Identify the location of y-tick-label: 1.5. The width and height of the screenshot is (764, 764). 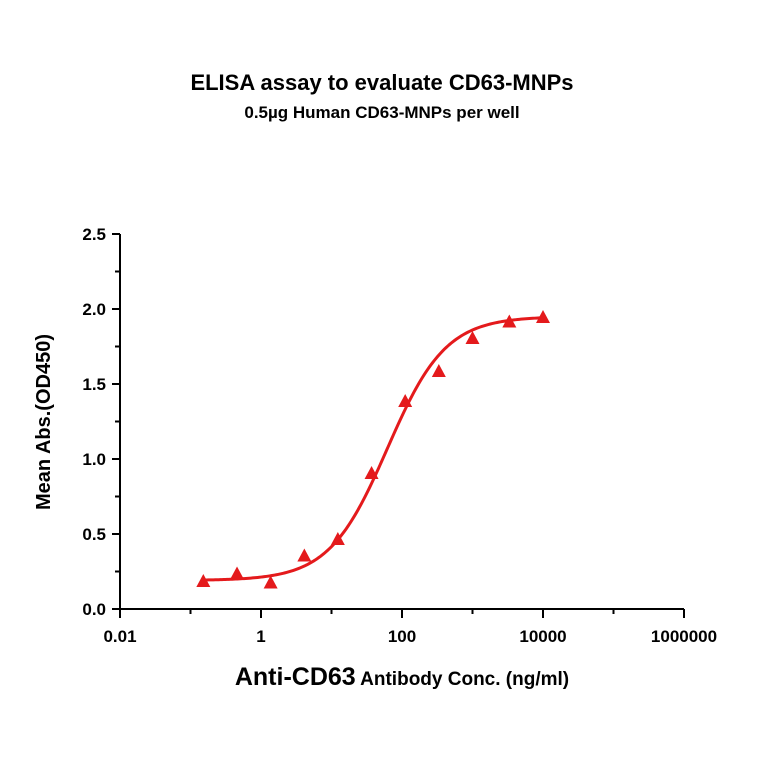
(94, 384).